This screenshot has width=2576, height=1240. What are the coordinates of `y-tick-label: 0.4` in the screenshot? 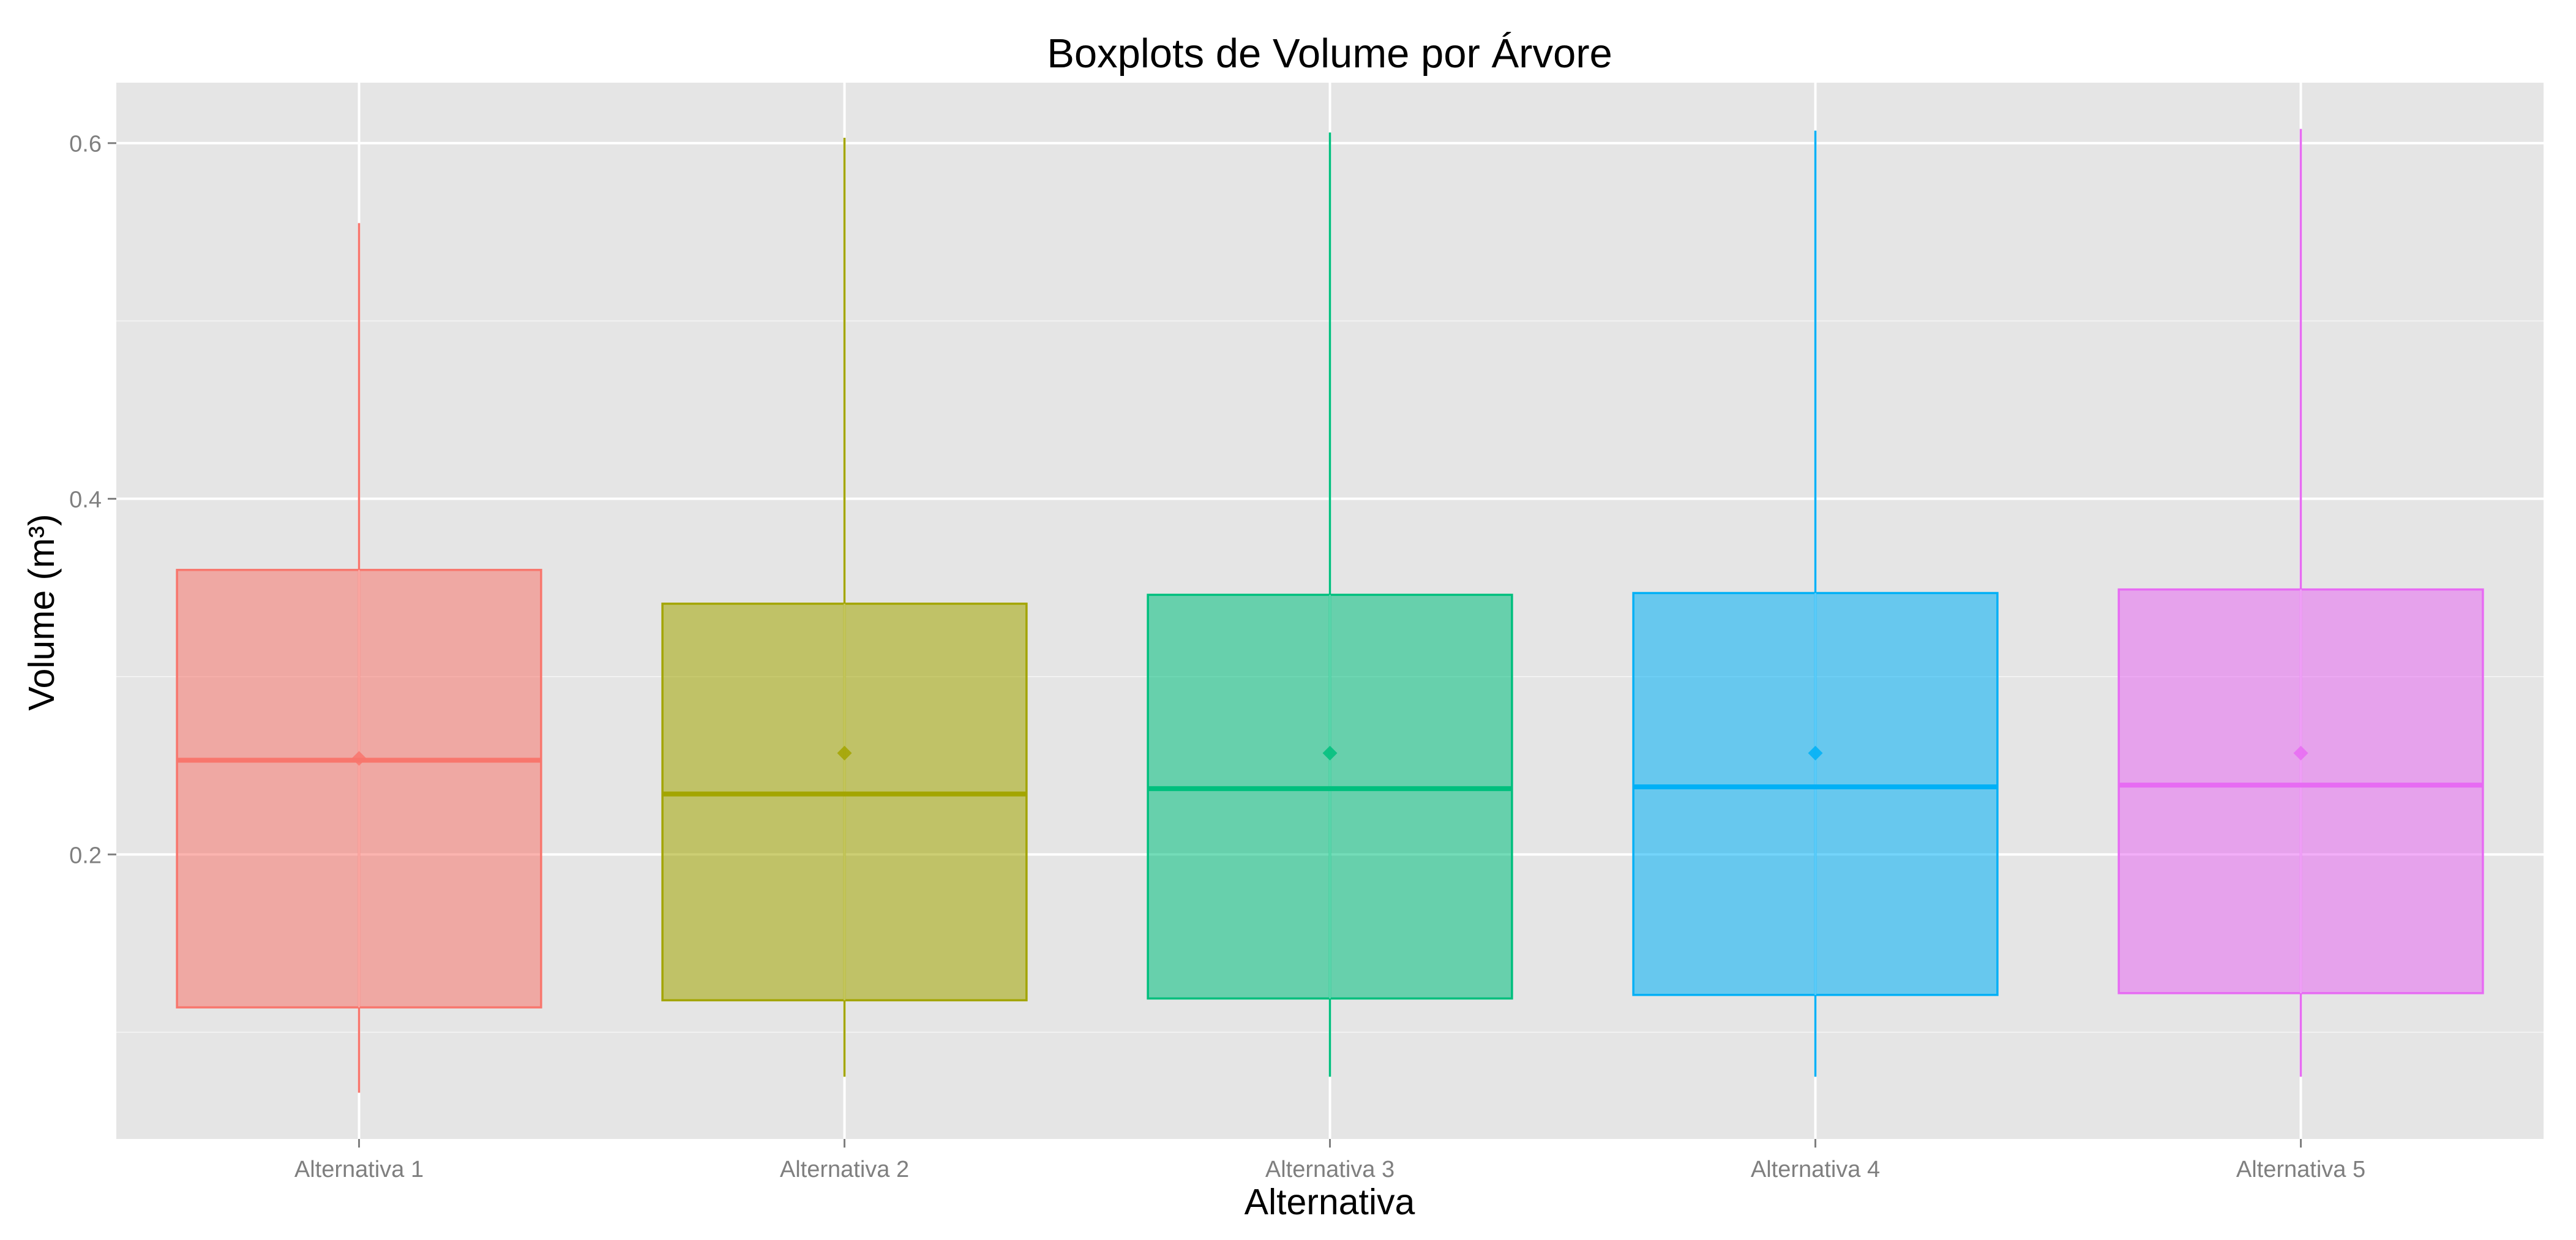 It's located at (85, 500).